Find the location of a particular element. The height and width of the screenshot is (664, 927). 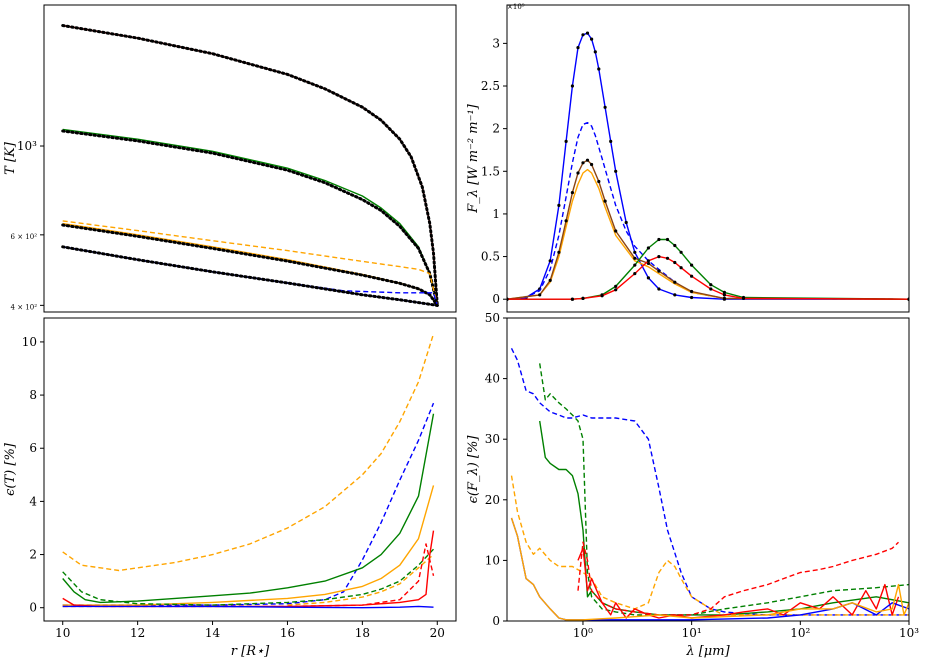

x-tick-label: 10¹ is located at coordinates (692, 633).